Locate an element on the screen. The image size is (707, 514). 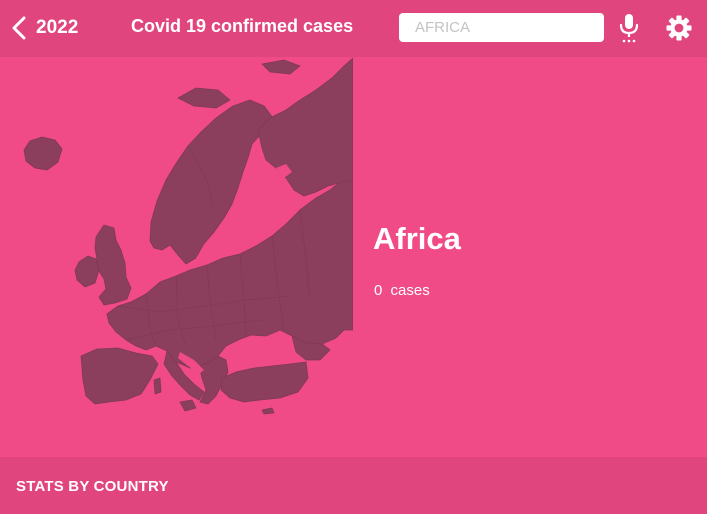
stats-by-country-button: STATS BY COUNTRY is located at coordinates (353, 485).